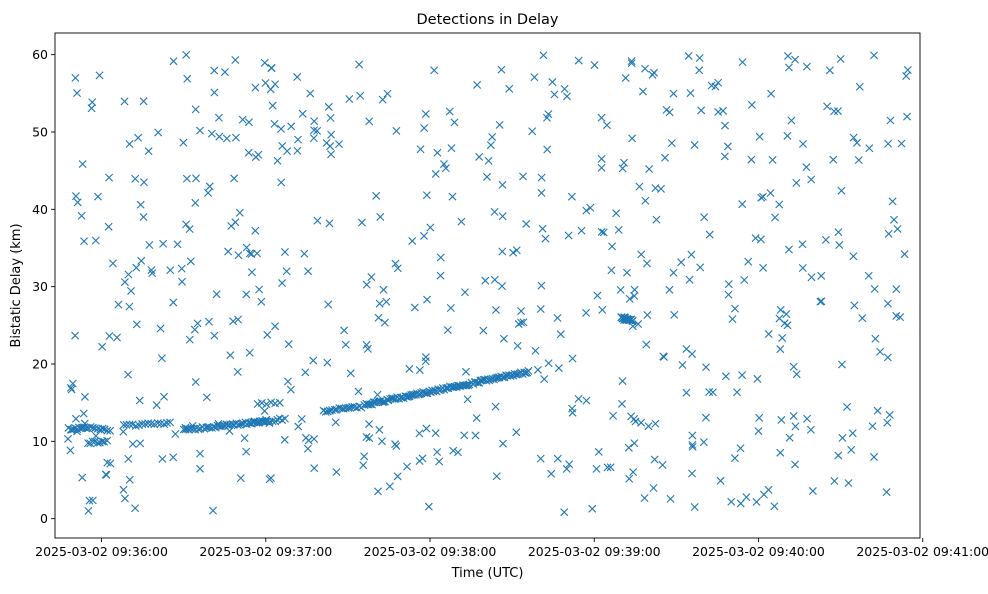  What do you see at coordinates (265, 551) in the screenshot?
I see `x-tick-label: 2025-03-02 09:37:00` at bounding box center [265, 551].